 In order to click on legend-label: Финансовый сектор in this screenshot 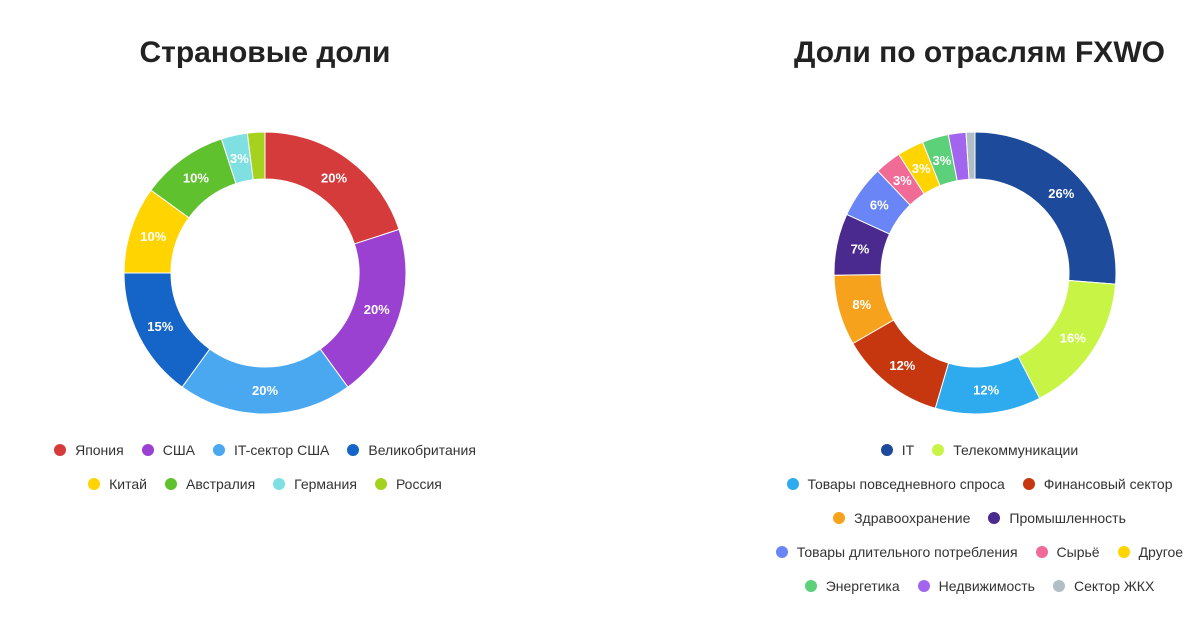, I will do `click(1108, 484)`.